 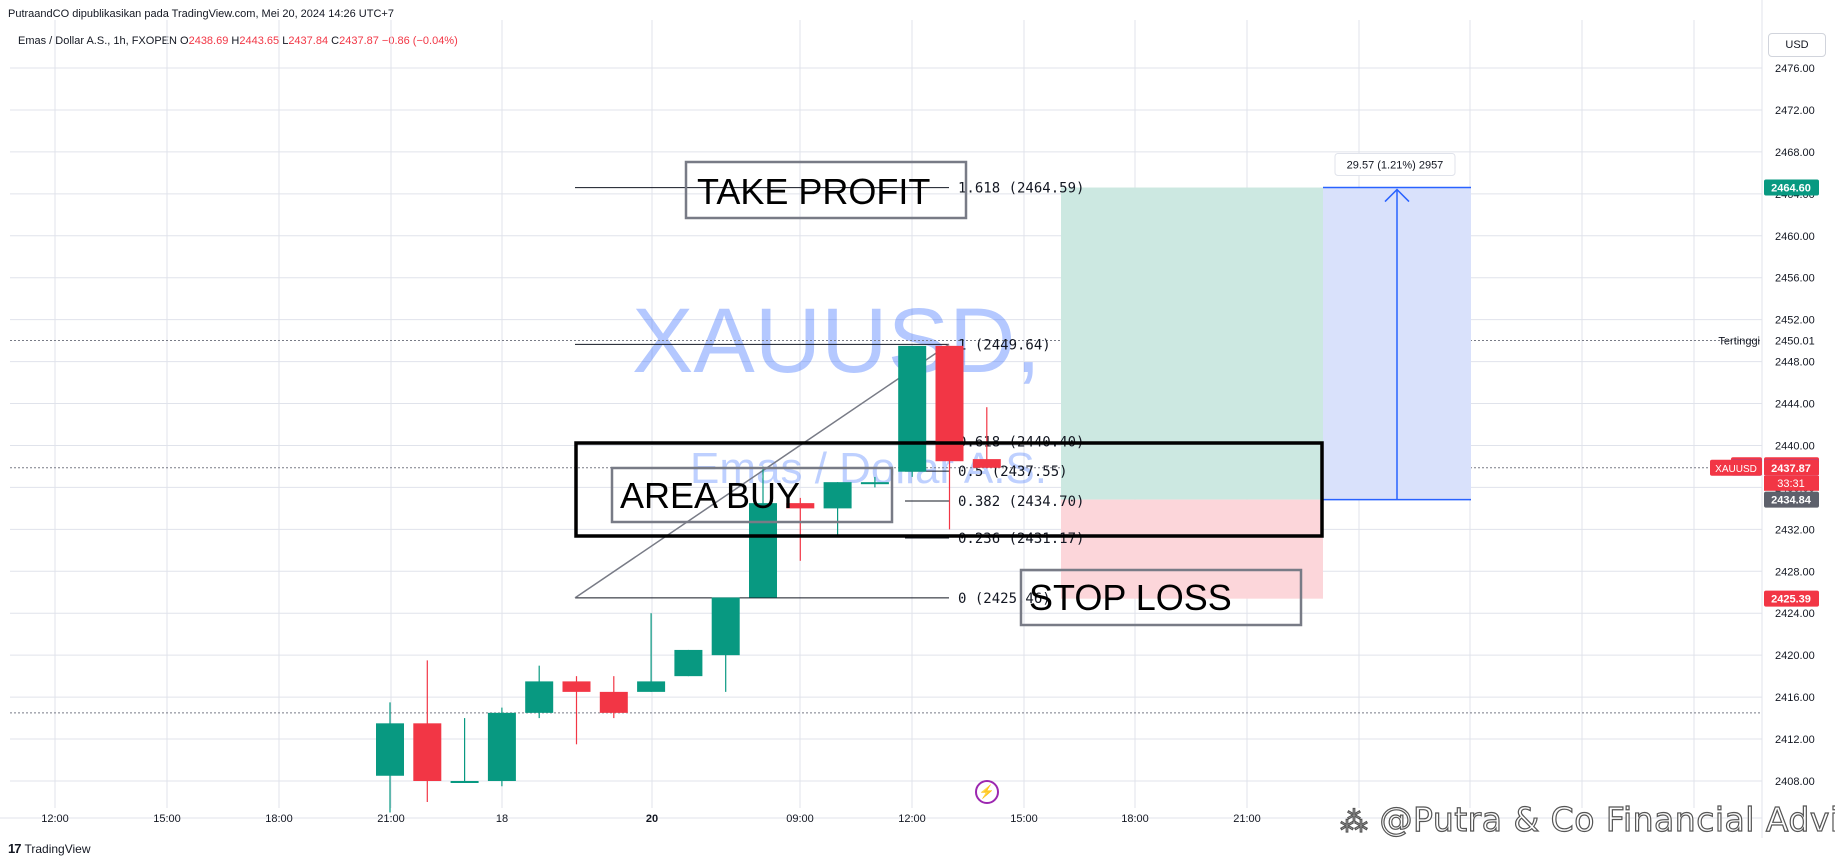 I want to click on footer-brand: 17 TradingView, so click(x=49, y=848).